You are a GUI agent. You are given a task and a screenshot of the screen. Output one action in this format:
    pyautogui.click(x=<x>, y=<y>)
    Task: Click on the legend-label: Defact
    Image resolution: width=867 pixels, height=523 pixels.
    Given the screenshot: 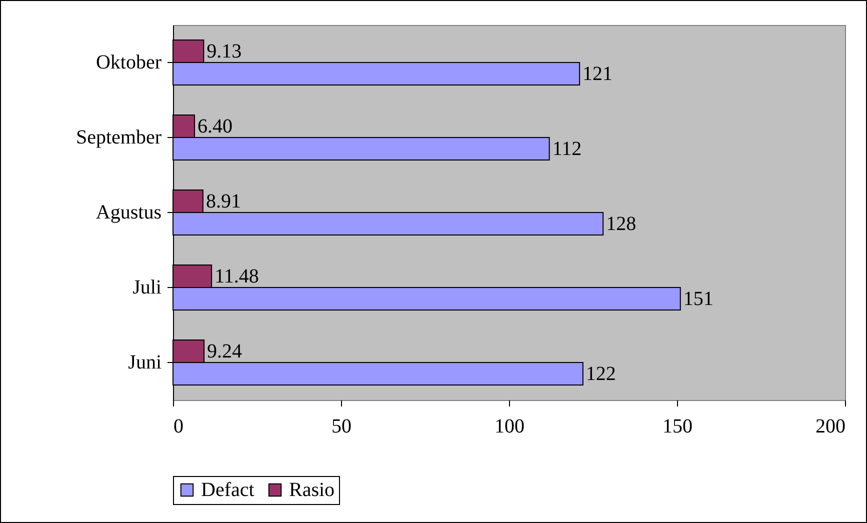 What is the action you would take?
    pyautogui.click(x=228, y=490)
    